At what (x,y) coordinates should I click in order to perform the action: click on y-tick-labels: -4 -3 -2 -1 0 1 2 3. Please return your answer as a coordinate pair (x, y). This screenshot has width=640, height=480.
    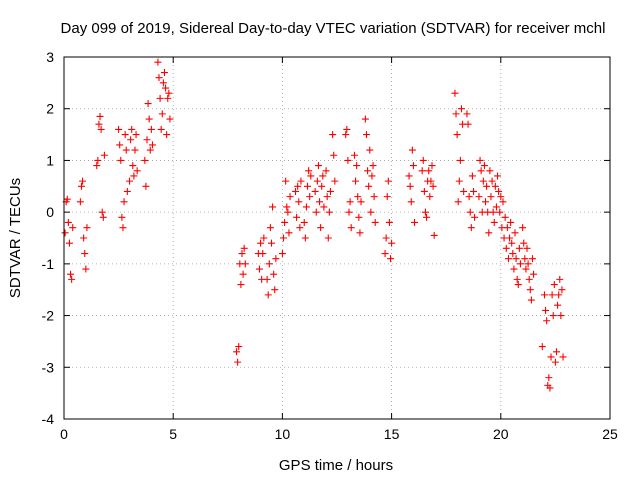
    Looking at the image, I should click on (48, 238).